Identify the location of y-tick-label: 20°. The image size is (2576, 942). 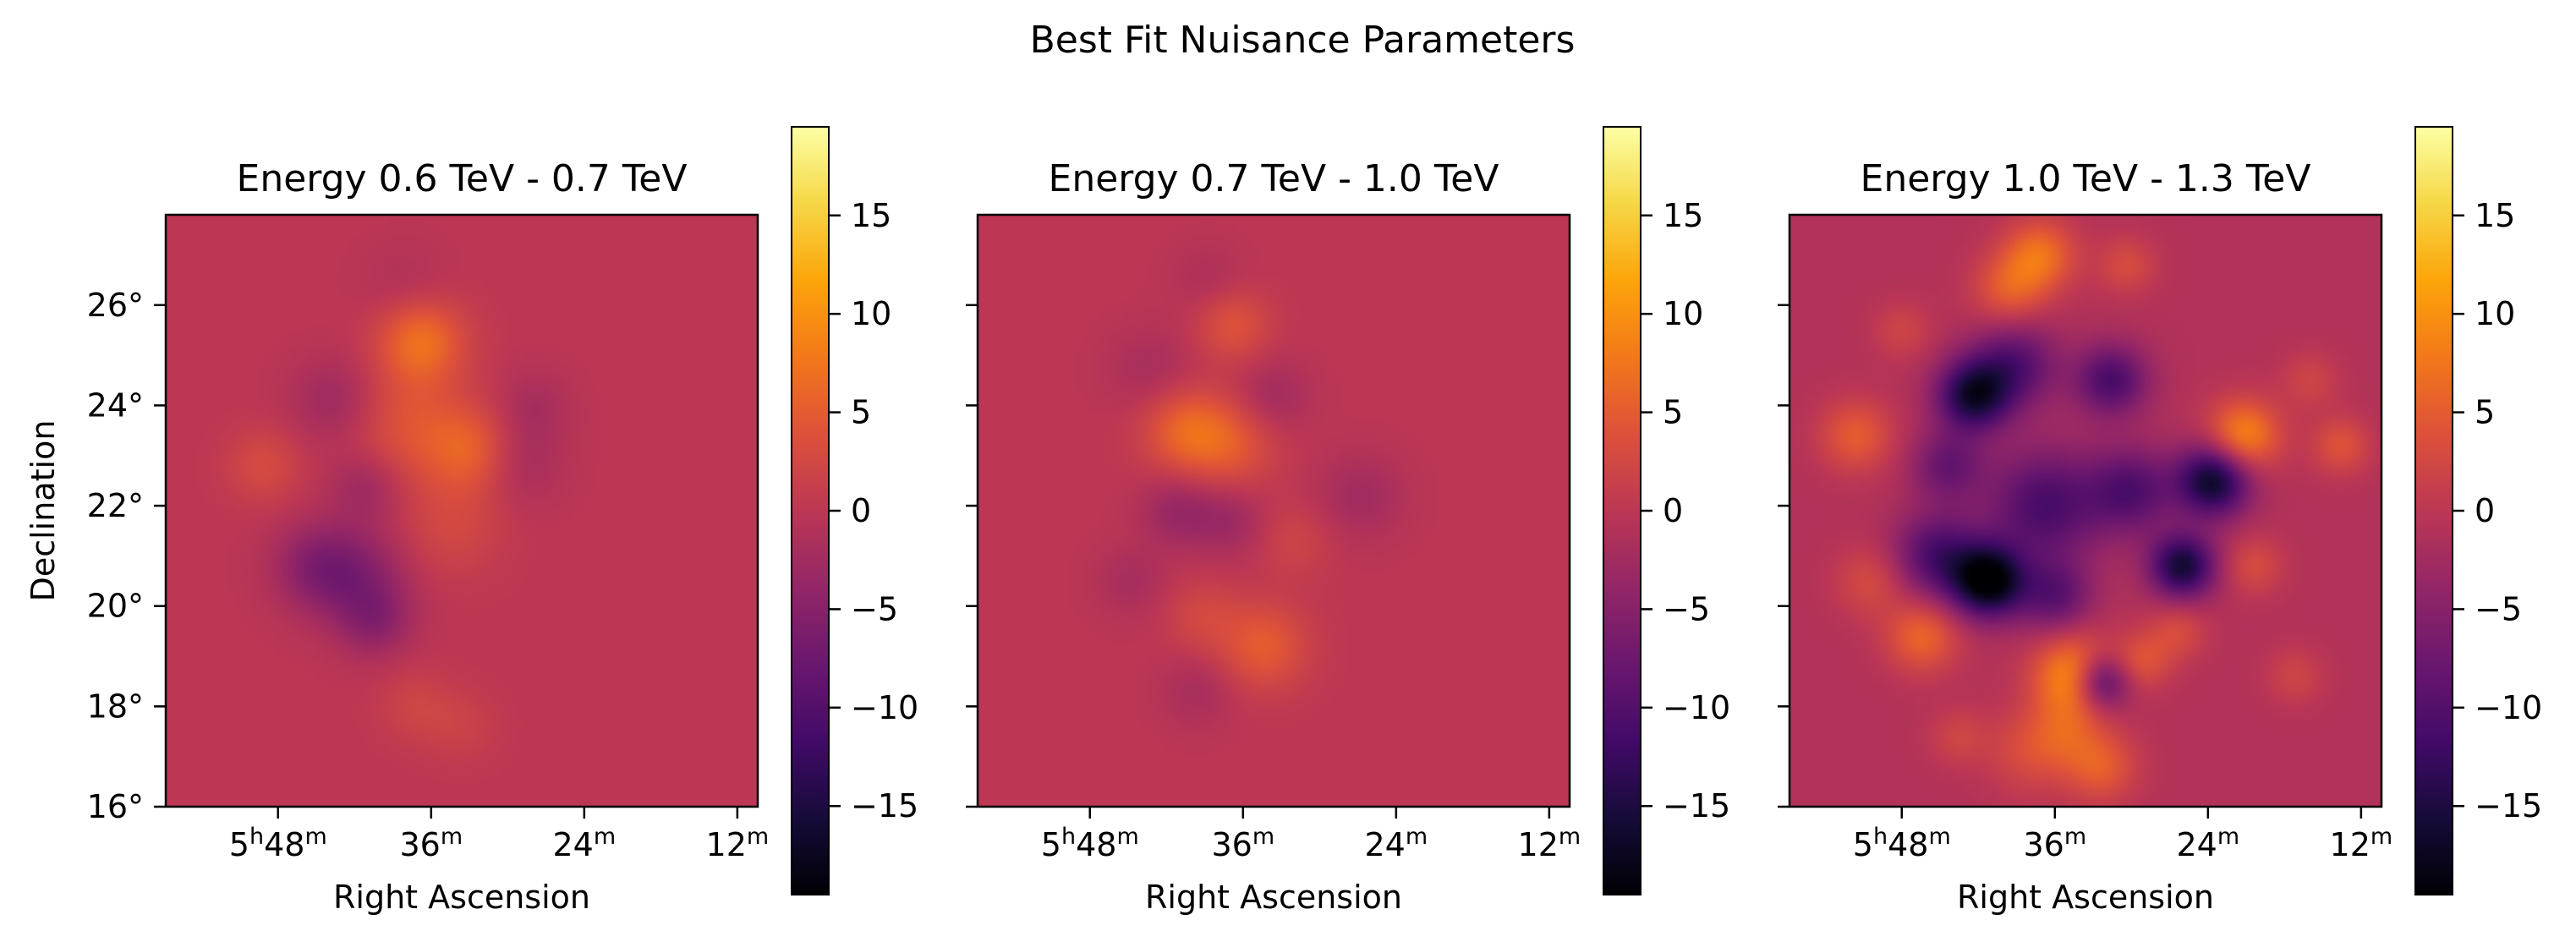
(115, 606).